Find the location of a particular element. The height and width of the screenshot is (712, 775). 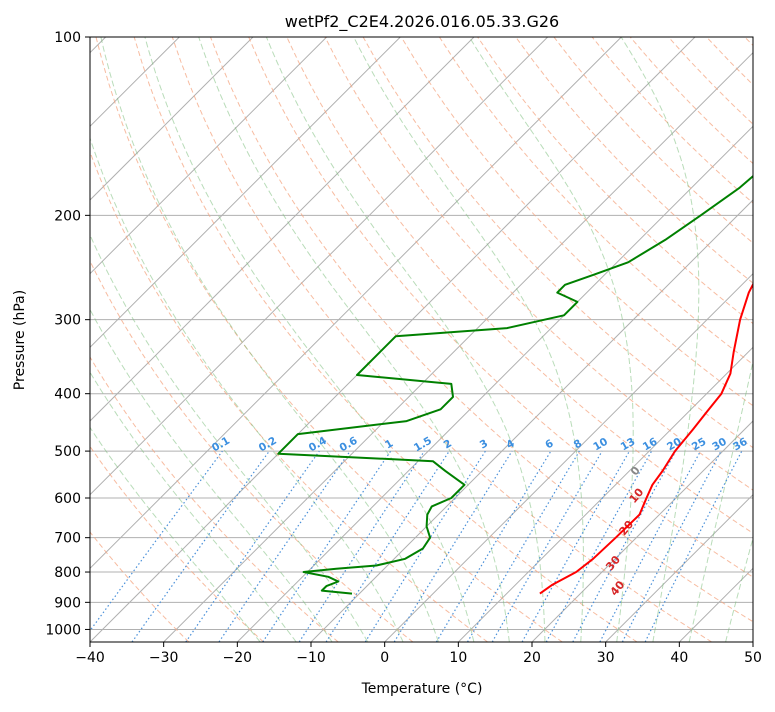

y-tick-label: 900 is located at coordinates (67, 603).